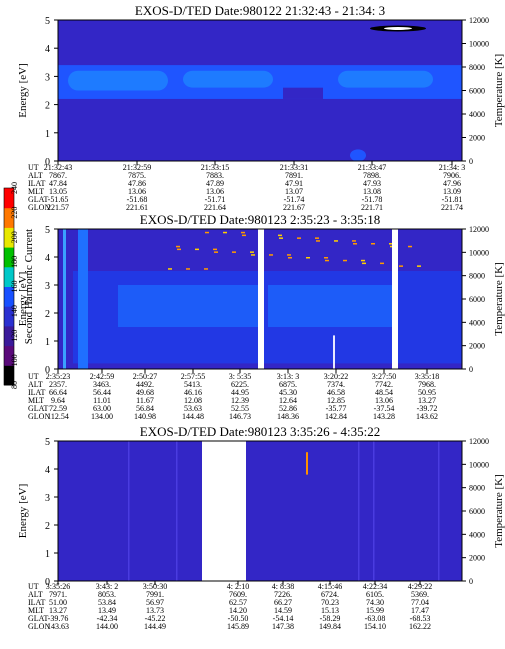 The height and width of the screenshot is (649, 505). What do you see at coordinates (36, 610) in the screenshot?
I see `table-row-label: MLT` at bounding box center [36, 610].